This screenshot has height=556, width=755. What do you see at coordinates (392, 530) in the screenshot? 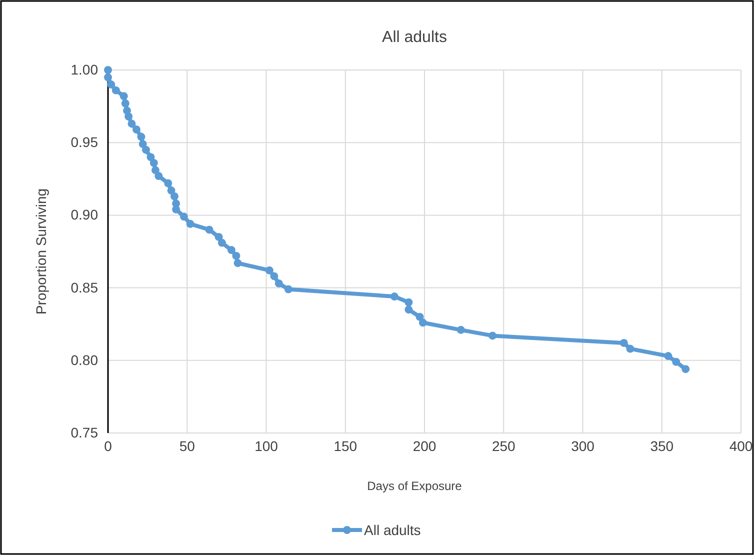
I see `legend-label: All adults` at bounding box center [392, 530].